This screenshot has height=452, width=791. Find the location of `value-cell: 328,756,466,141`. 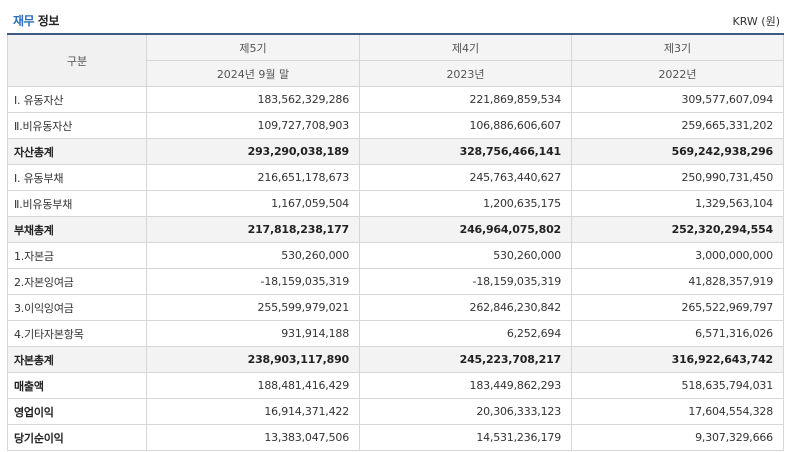

value-cell: 328,756,466,141 is located at coordinates (465, 151).